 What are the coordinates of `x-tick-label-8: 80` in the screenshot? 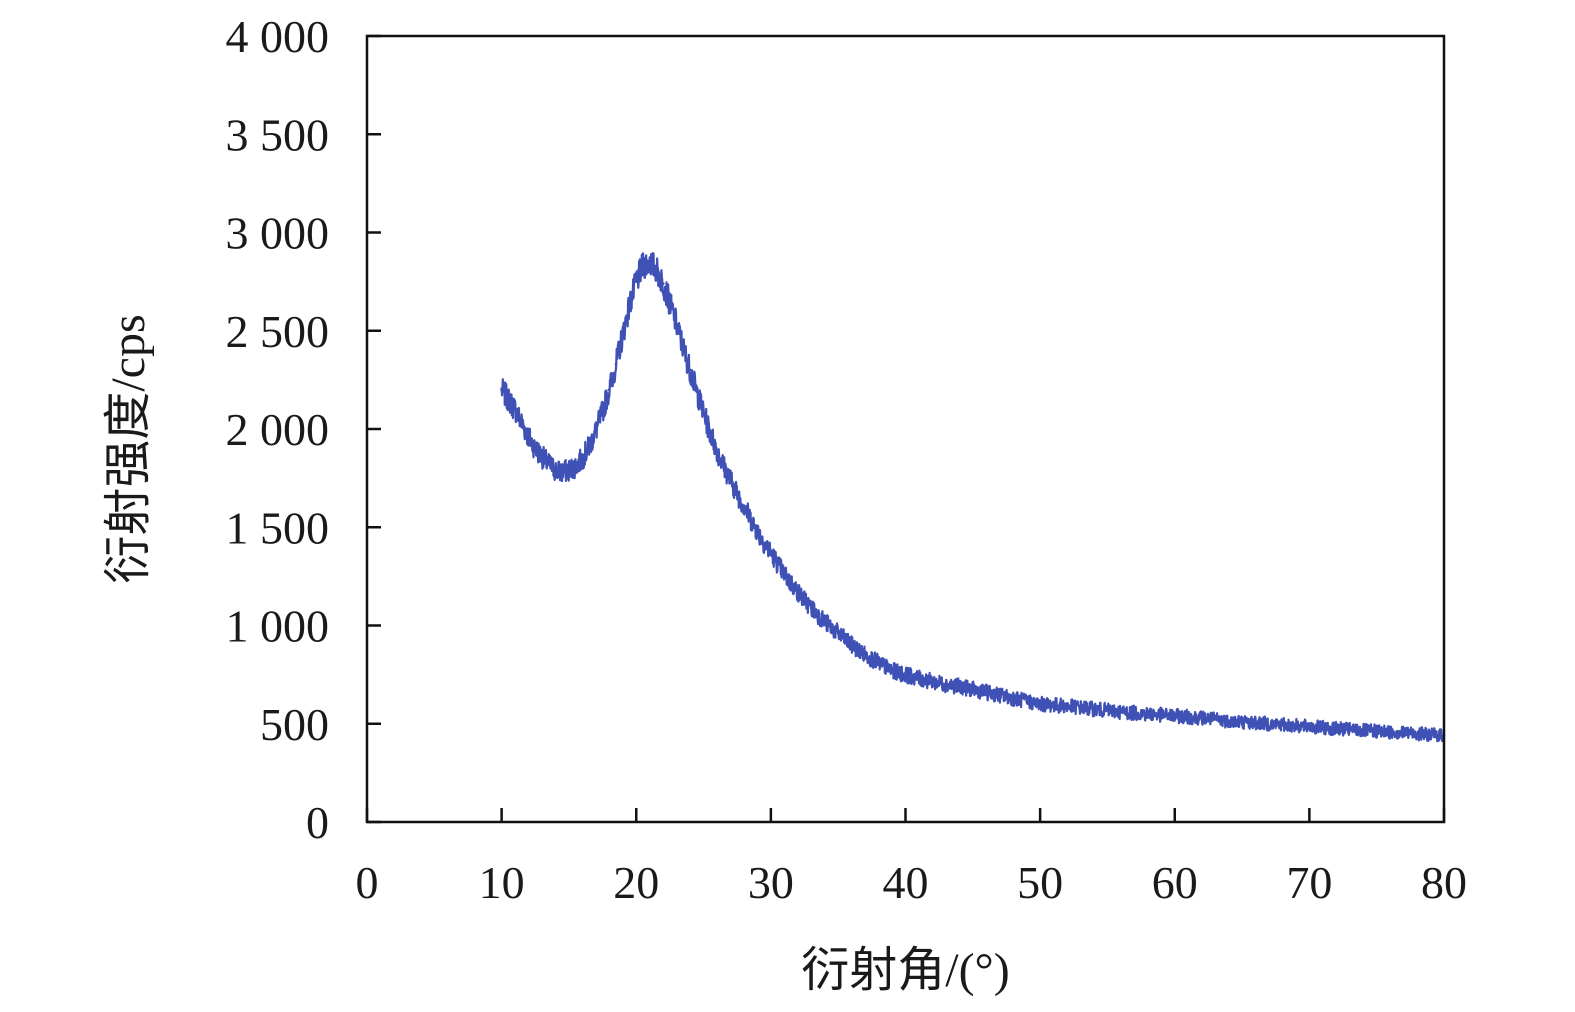 It's located at (1444, 882).